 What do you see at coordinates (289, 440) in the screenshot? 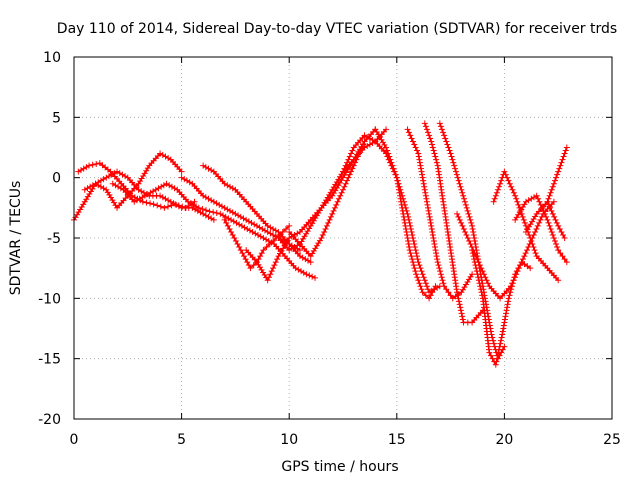
I see `x-tick-label: 10` at bounding box center [289, 440].